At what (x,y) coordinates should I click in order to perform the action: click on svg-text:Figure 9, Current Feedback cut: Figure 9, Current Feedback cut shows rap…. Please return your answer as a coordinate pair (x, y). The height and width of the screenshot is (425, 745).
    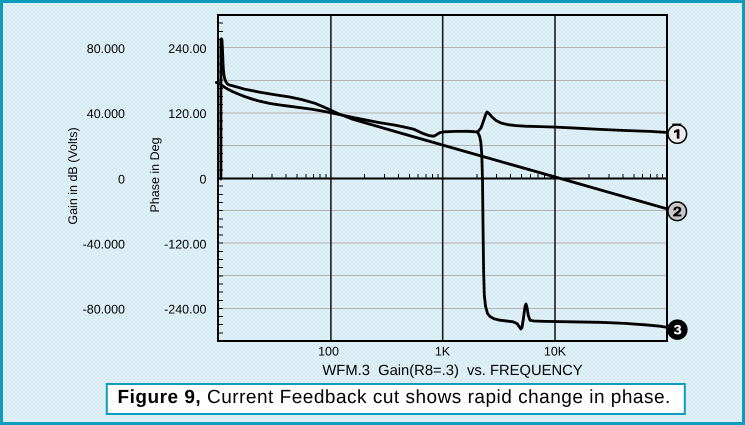
    Looking at the image, I should click on (394, 397).